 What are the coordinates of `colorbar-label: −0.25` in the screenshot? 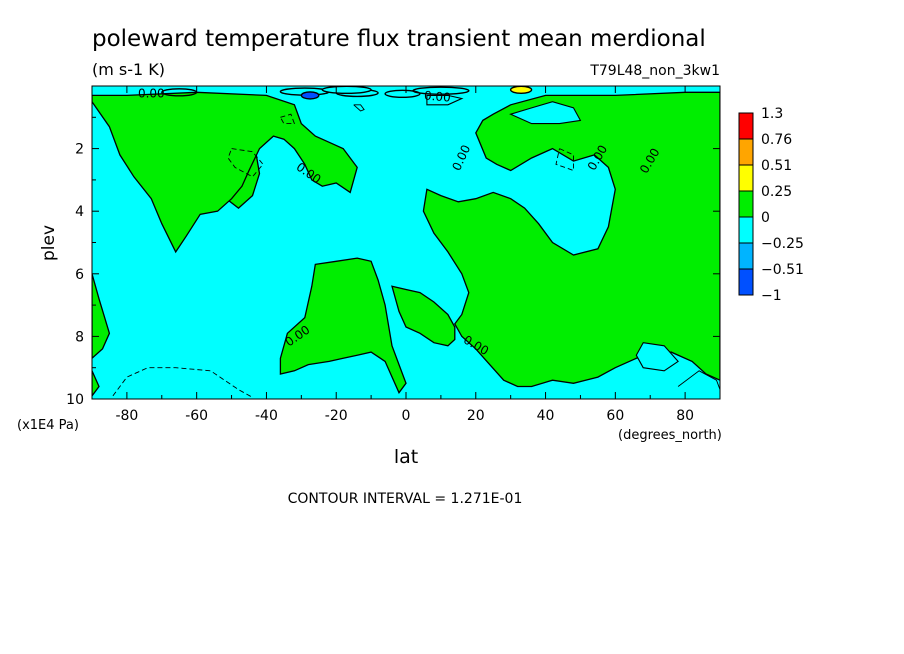 It's located at (782, 244).